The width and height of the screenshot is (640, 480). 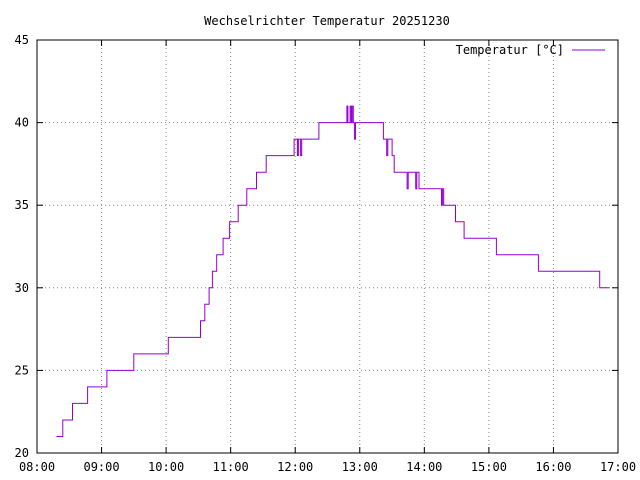 I want to click on chart-title: Wechselrichter Temperatur 20251230, so click(x=327, y=21).